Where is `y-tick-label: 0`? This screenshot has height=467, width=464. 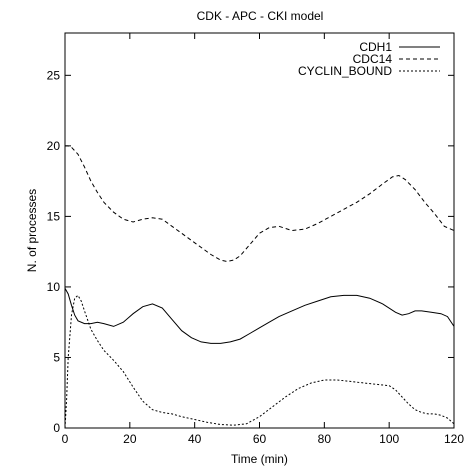
y-tick-label: 0 is located at coordinates (56, 428).